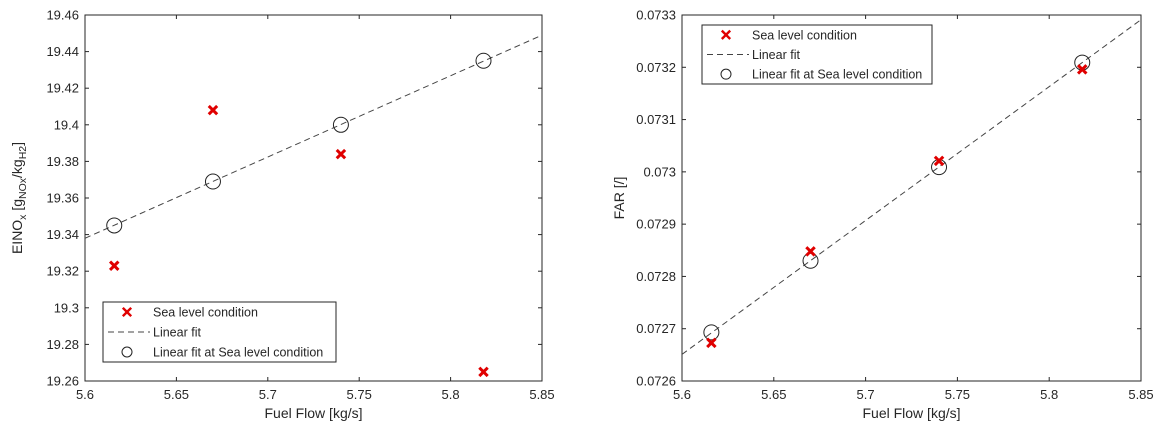 The image size is (1163, 428). What do you see at coordinates (17, 207) in the screenshot?
I see `y-axis-label-part: [g` at bounding box center [17, 207].